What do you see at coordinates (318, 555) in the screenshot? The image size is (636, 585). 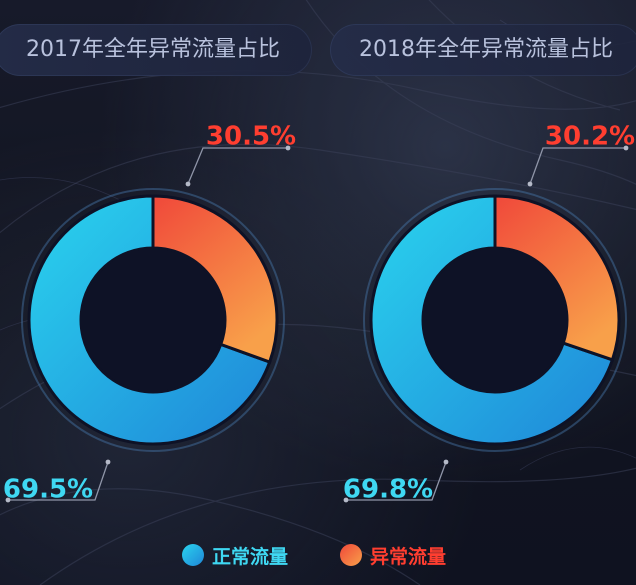 I see `chart-legend: 正常流量 异常流量` at bounding box center [318, 555].